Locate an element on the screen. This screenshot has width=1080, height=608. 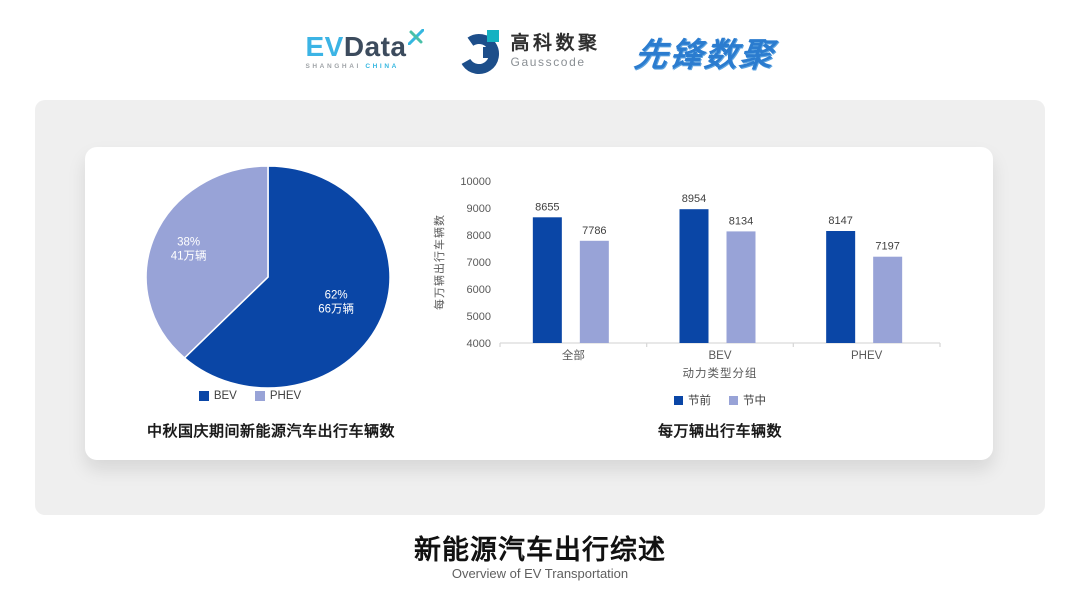
pie-slice-label: 62% 66万辆 is located at coordinates (336, 303).